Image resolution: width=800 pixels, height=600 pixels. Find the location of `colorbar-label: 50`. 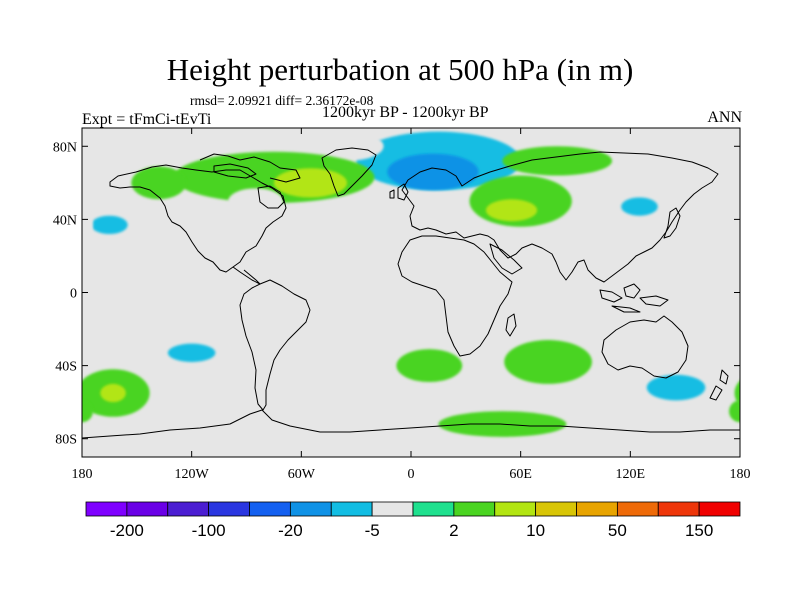

colorbar-label: 50 is located at coordinates (617, 530).